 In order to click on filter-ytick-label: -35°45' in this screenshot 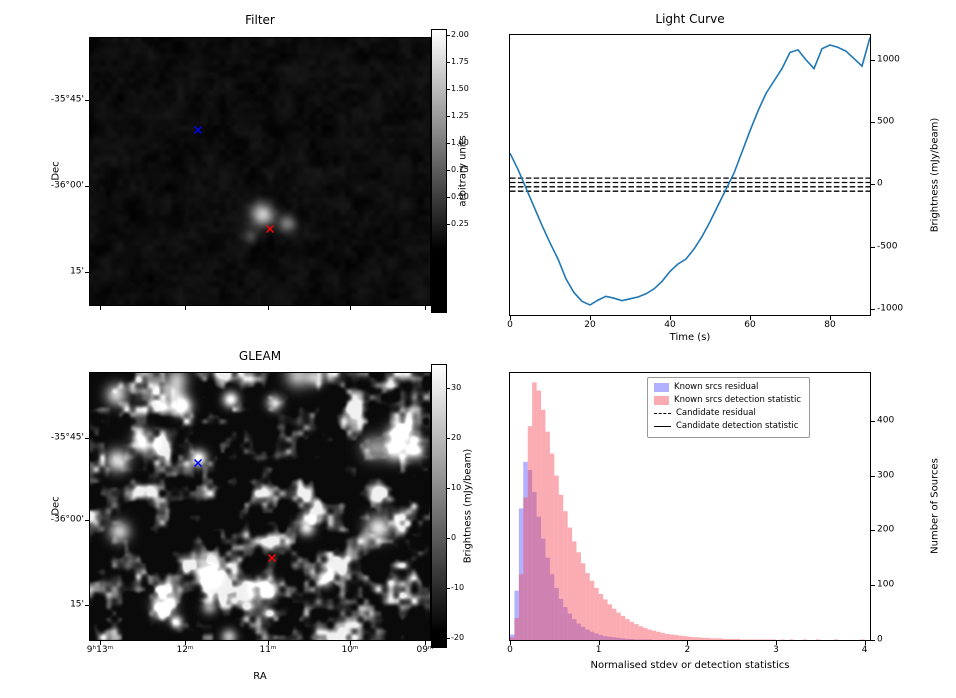, I will do `click(67, 99)`.